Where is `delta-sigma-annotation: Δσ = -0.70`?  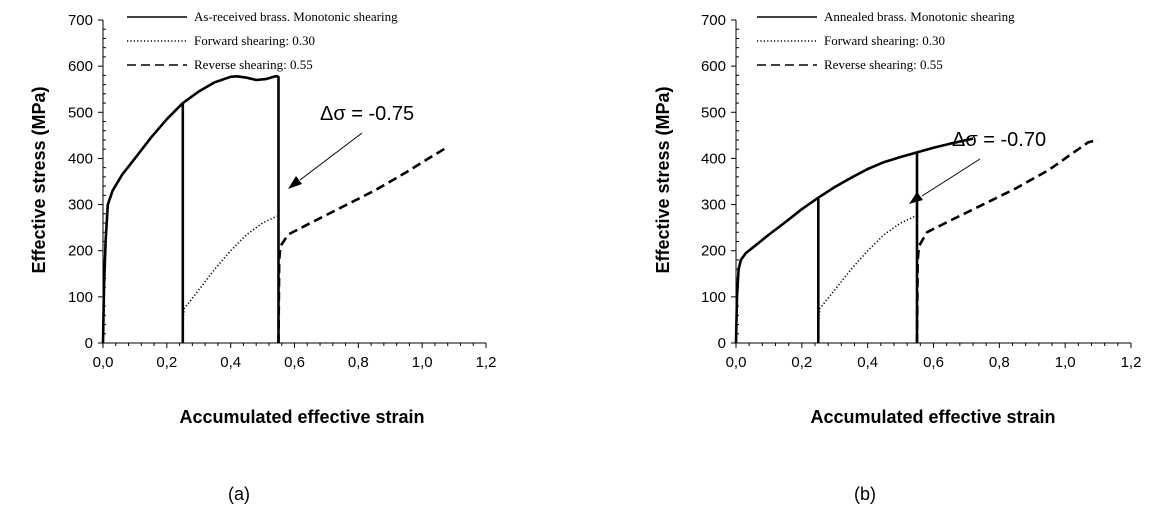
delta-sigma-annotation: Δσ = -0.70 is located at coordinates (999, 140).